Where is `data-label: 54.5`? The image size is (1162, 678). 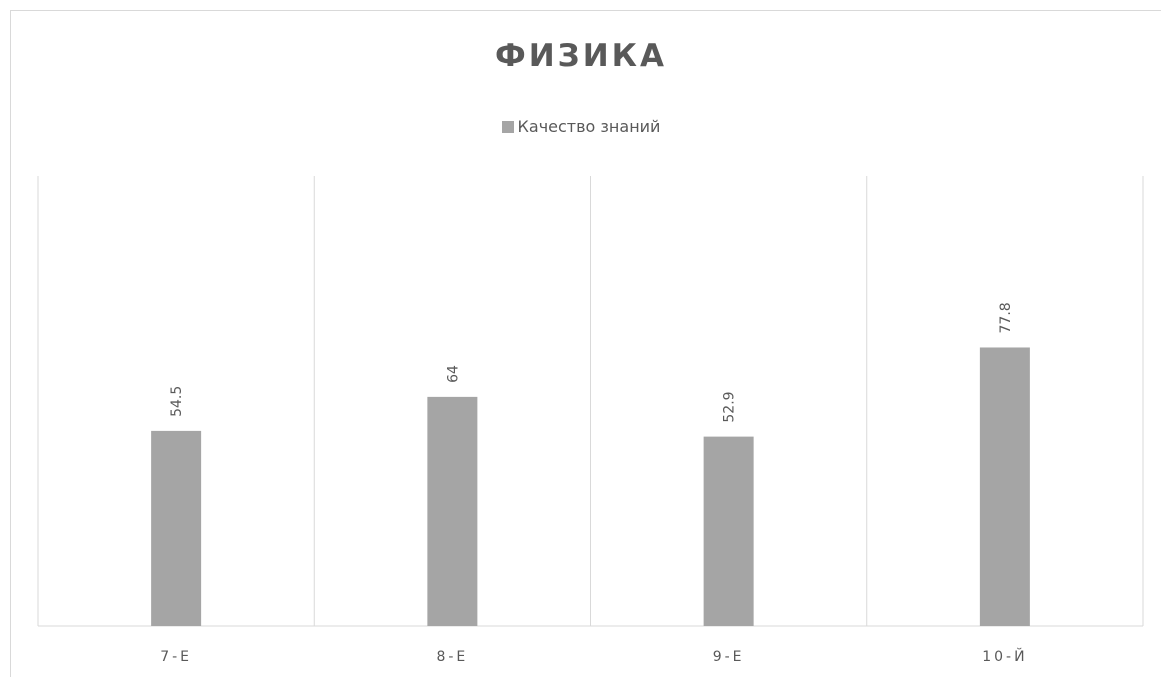 data-label: 54.5 is located at coordinates (177, 401).